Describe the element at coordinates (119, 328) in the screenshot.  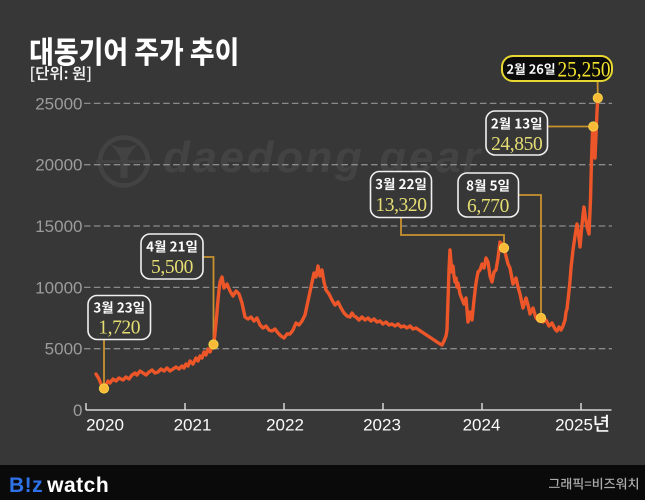
I see `svg-text: 1,720` at that location.